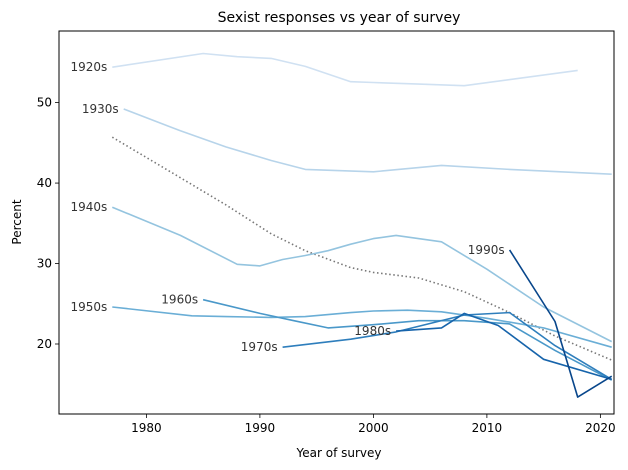  I want to click on series-line-1960s, so click(407, 339).